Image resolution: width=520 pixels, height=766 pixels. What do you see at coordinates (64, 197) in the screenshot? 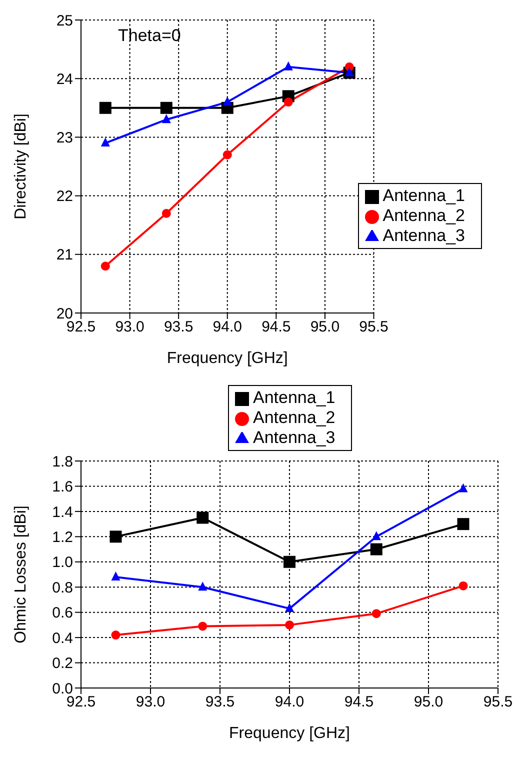
I see `y-tick-label: 22` at bounding box center [64, 197].